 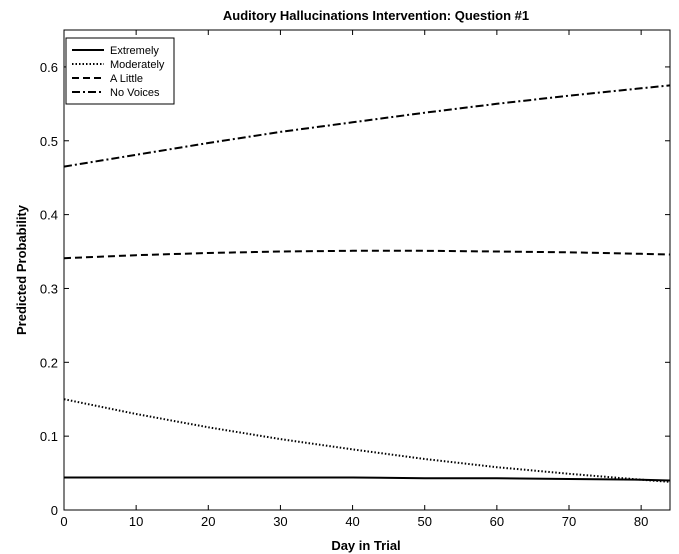 What do you see at coordinates (63, 521) in the screenshot?
I see `x-tick-label: 0` at bounding box center [63, 521].